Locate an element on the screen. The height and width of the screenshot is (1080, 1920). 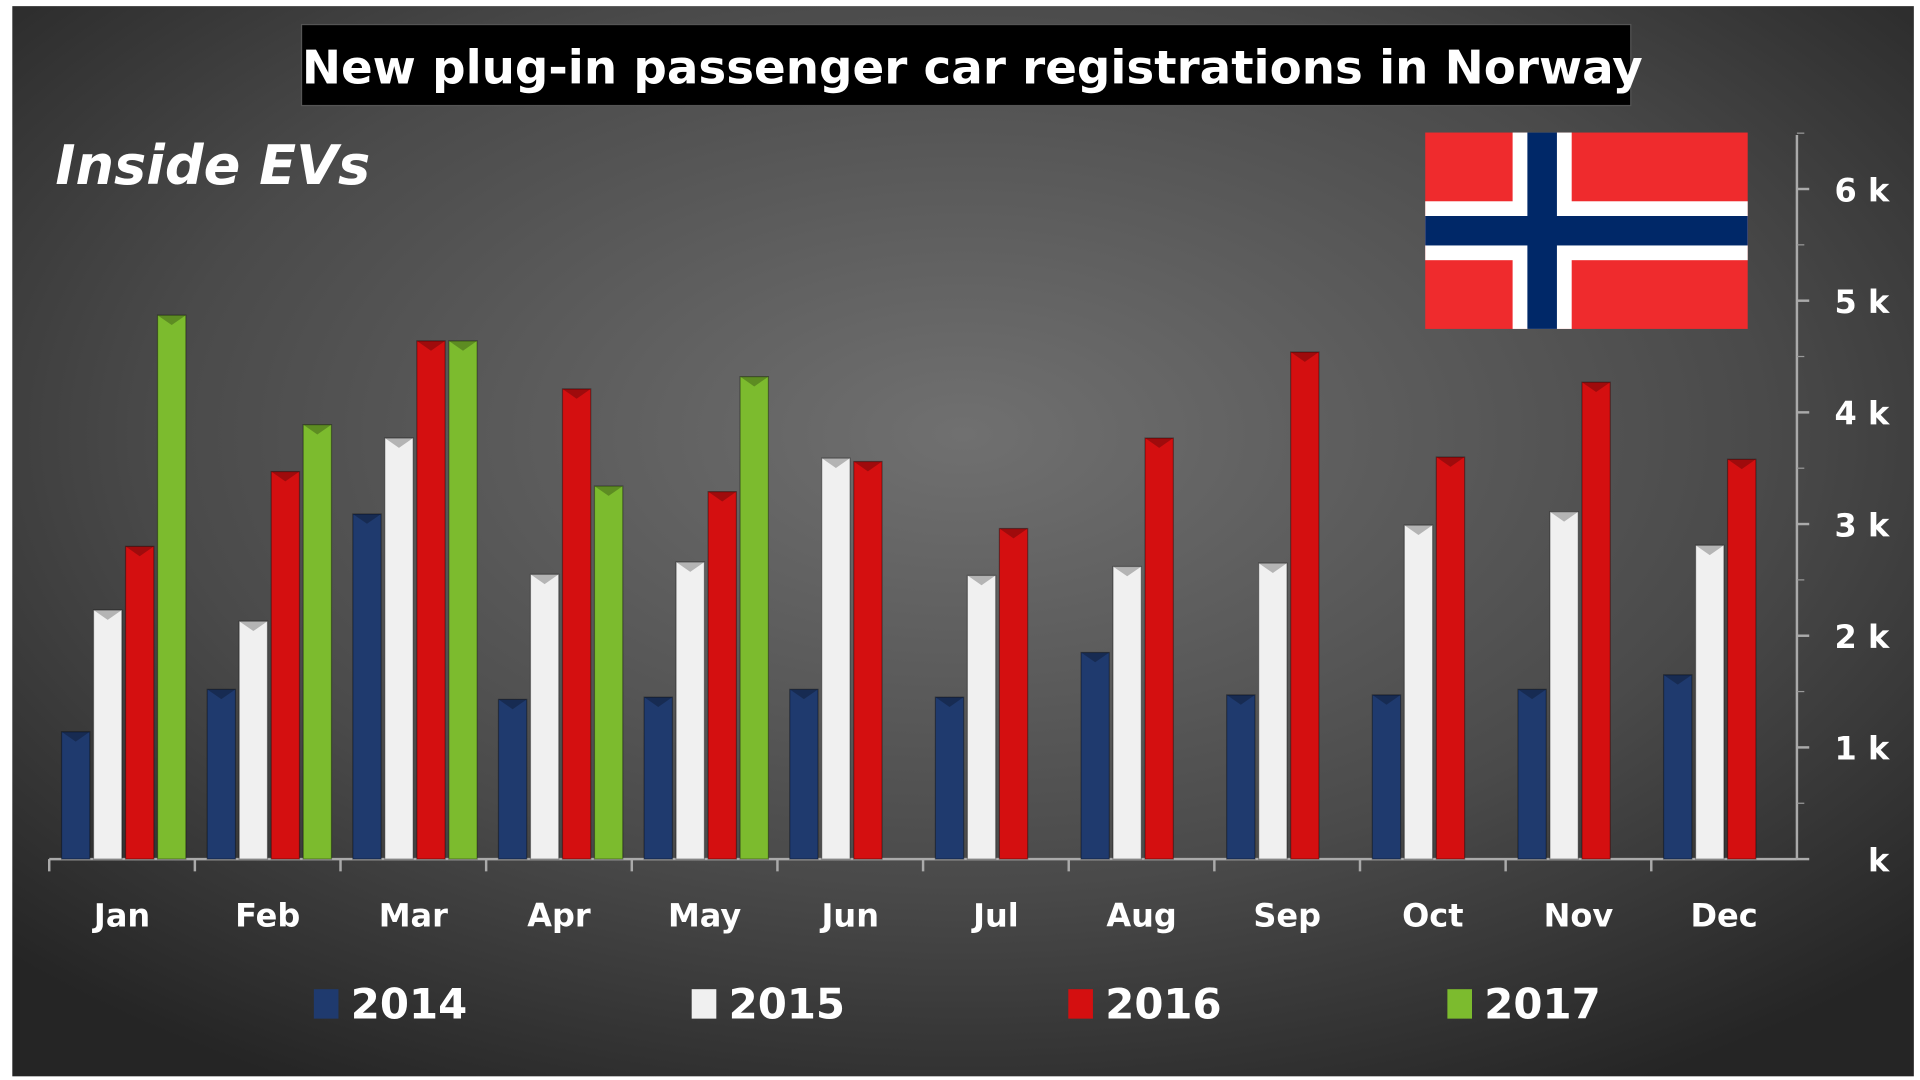
x-tick-label: Jan is located at coordinates (121, 916).